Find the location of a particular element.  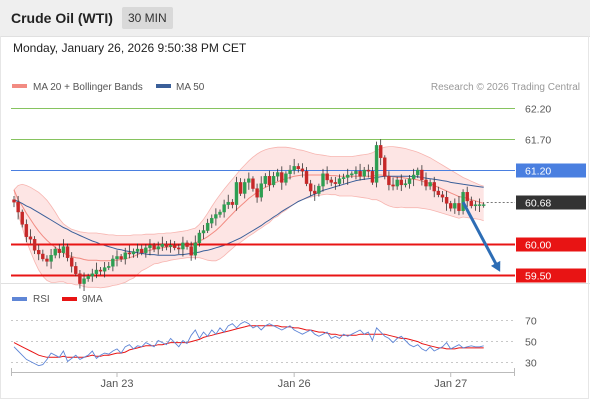

ma50-legend-label: MA 50 is located at coordinates (190, 87).